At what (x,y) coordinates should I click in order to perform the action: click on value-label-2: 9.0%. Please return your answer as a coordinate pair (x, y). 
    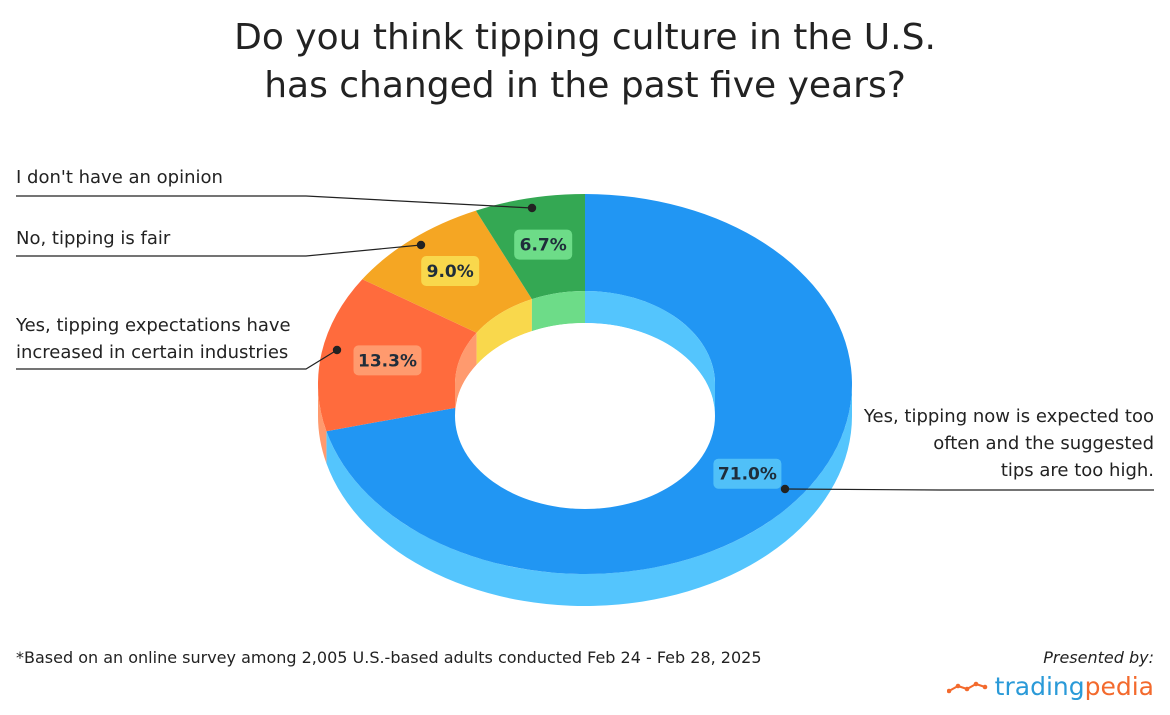
    Looking at the image, I should click on (450, 272).